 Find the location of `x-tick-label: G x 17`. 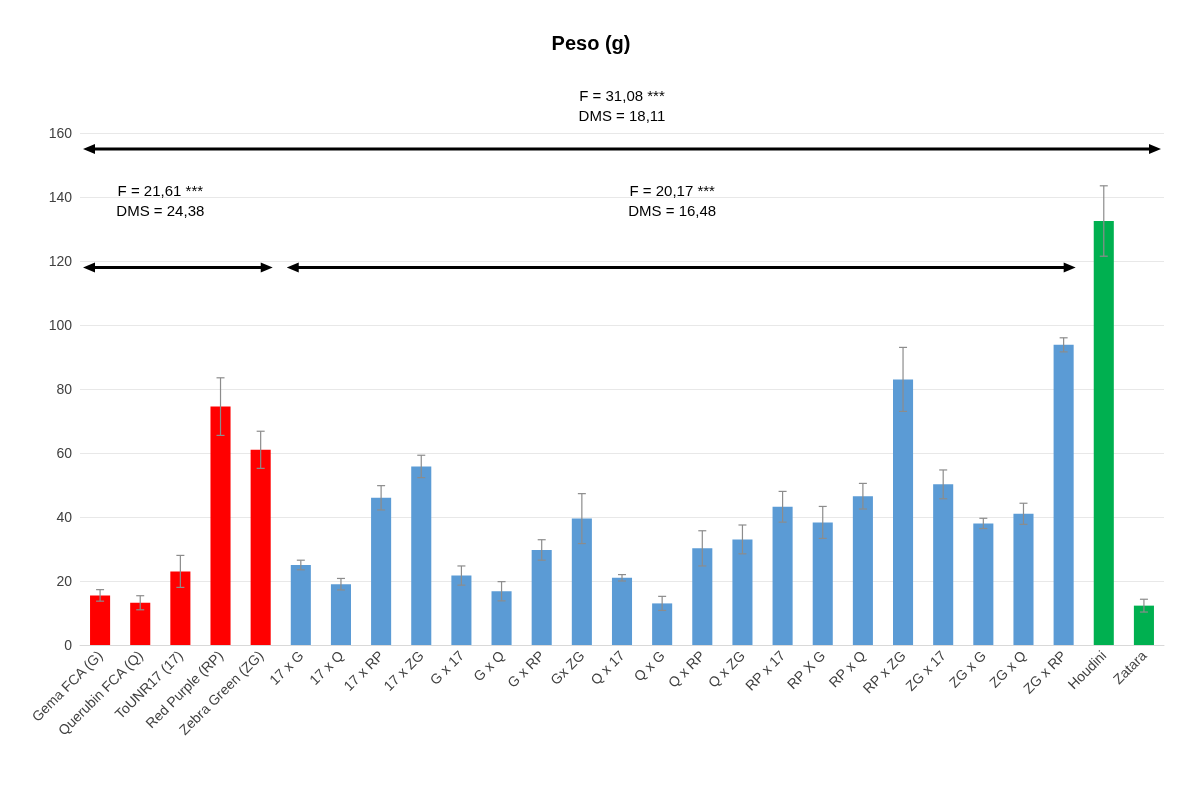

x-tick-label: G x 17 is located at coordinates (447, 667).